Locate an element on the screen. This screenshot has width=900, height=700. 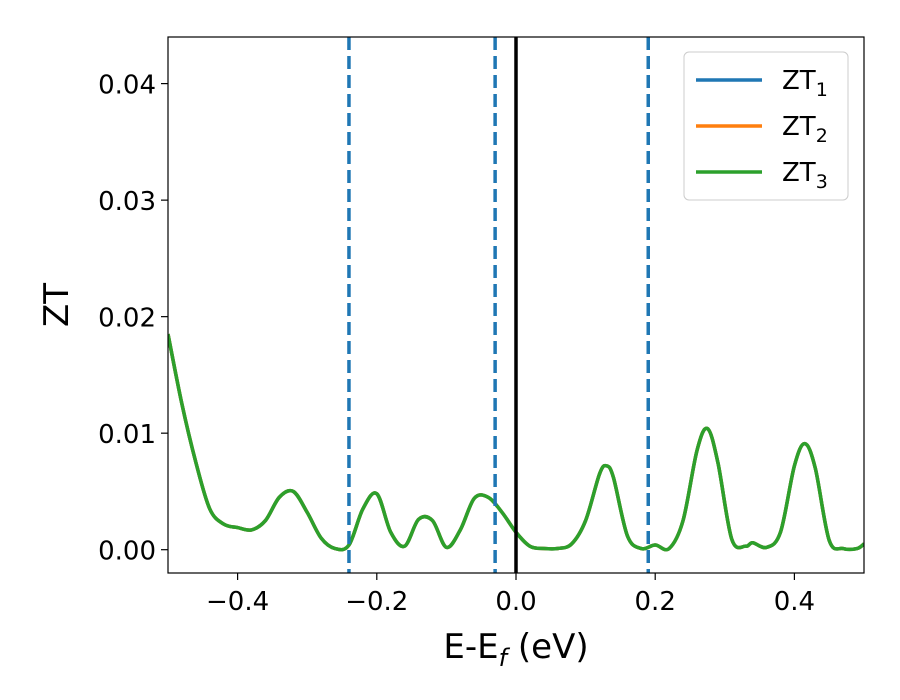
y-axis-ticks: 0.00 0.01 0.02 0.03 0.04 is located at coordinates (133, 319).